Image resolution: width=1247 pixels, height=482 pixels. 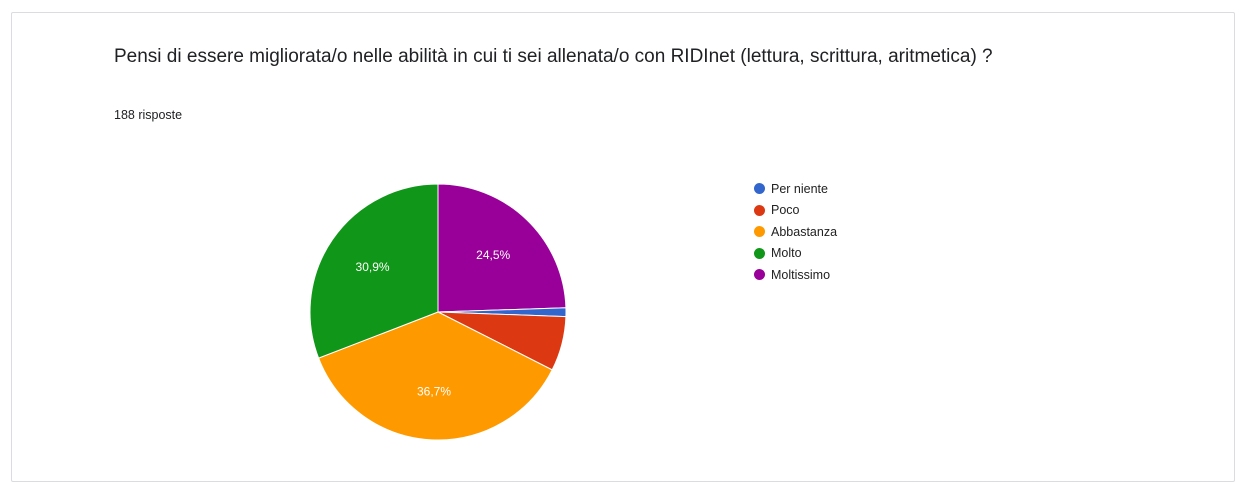 What do you see at coordinates (786, 253) in the screenshot?
I see `legend-label: Molto` at bounding box center [786, 253].